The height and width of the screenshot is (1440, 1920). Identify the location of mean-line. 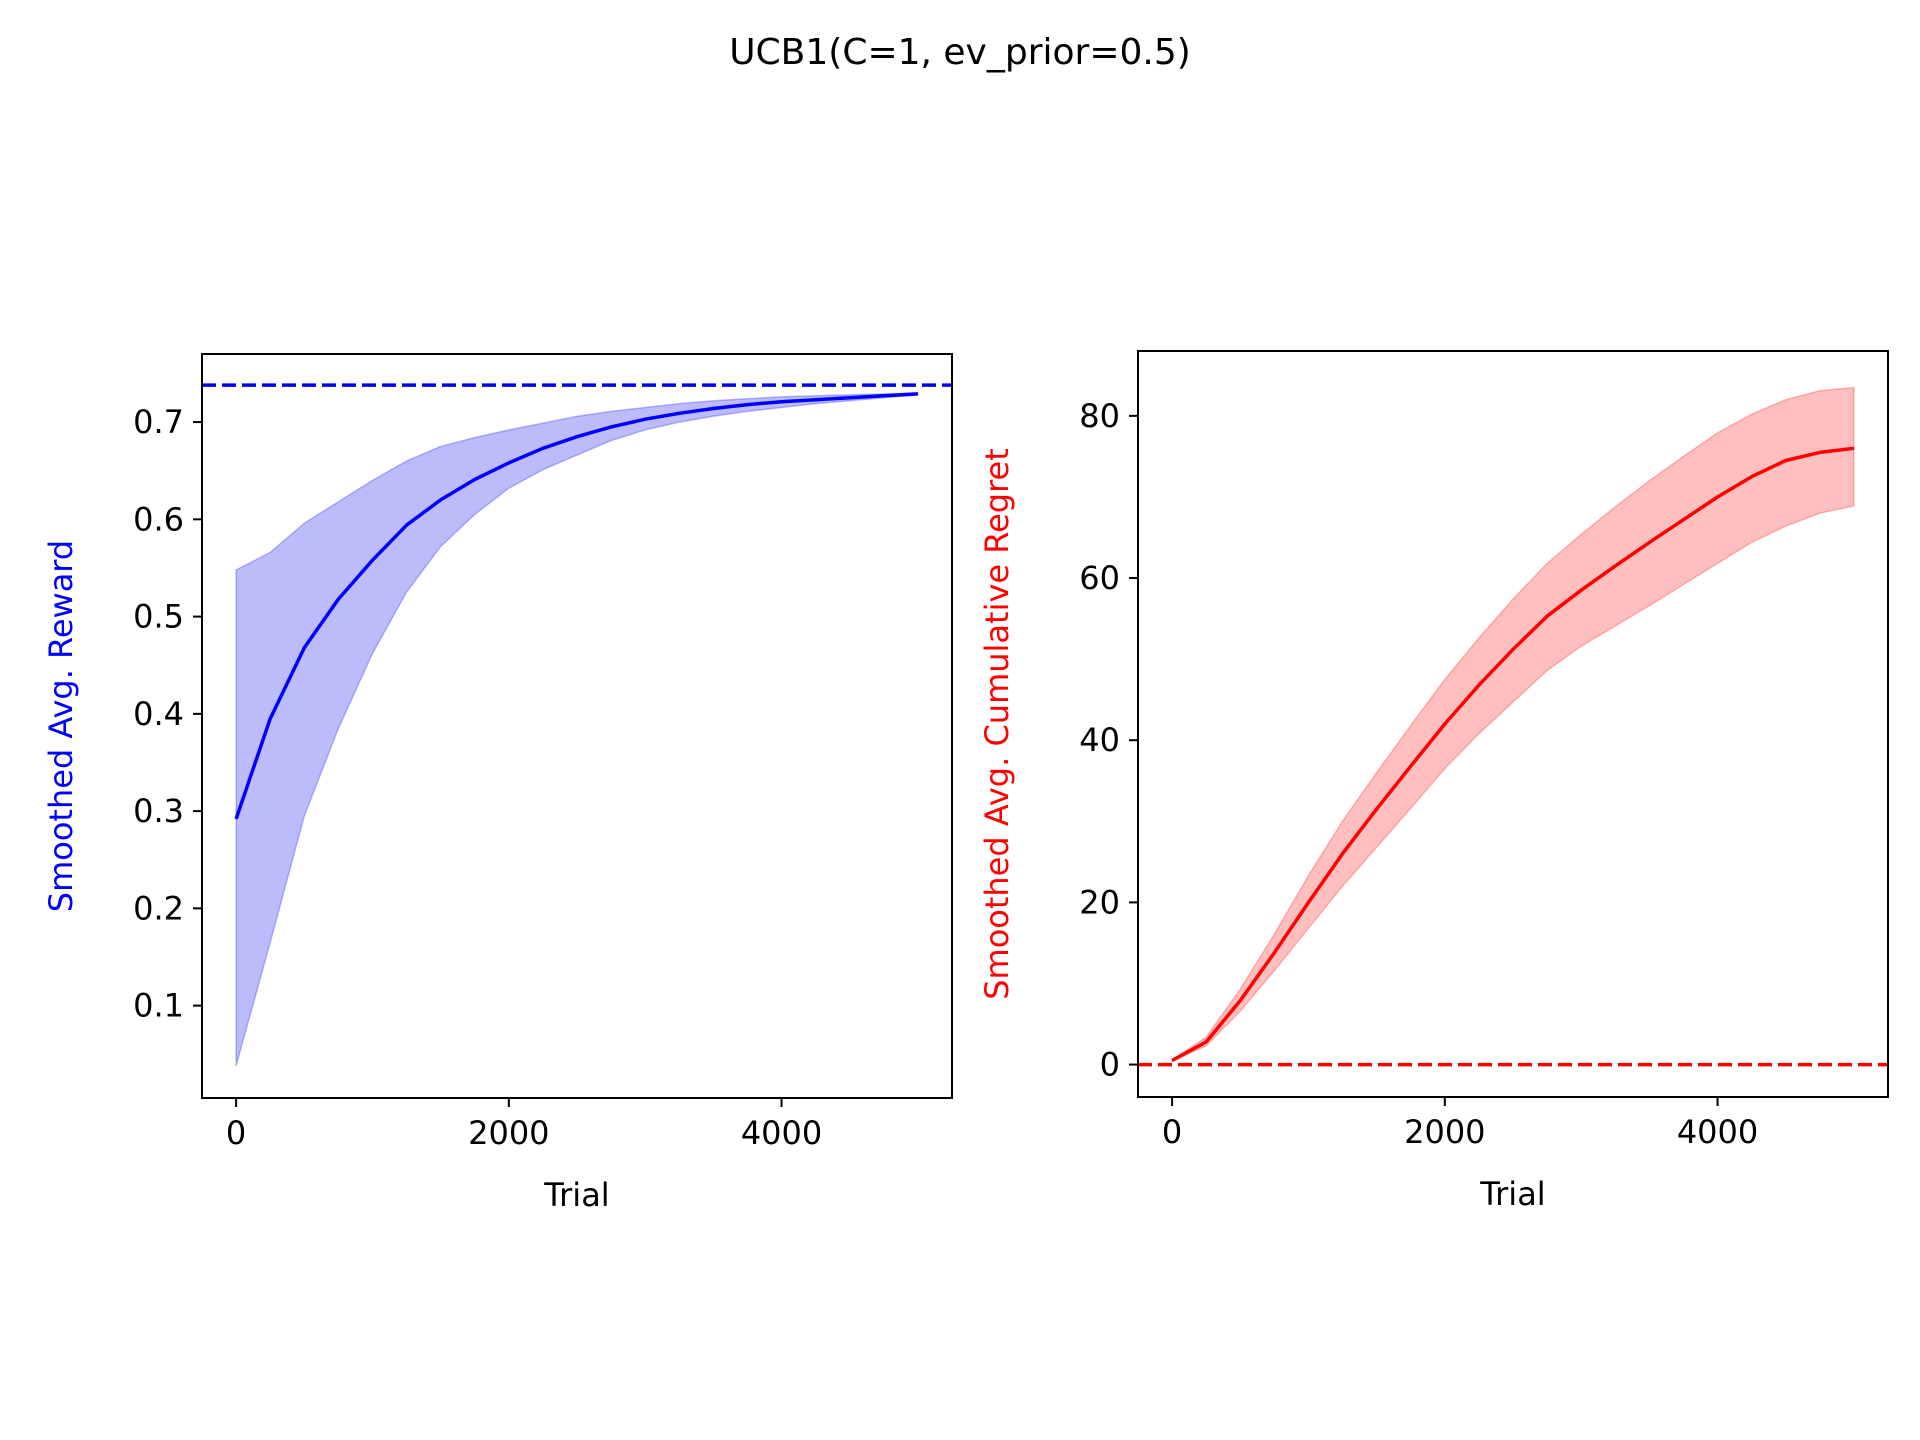
(576, 606).